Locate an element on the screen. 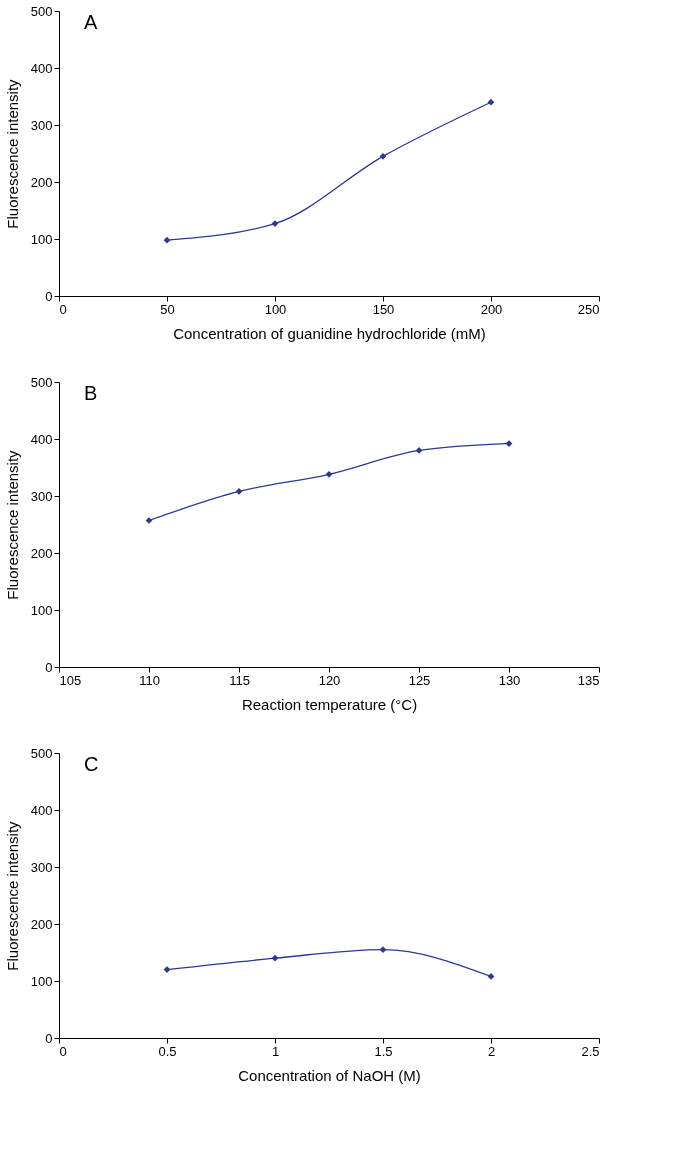 This screenshot has width=674, height=1161. x-tick-label: 1 is located at coordinates (275, 1051).